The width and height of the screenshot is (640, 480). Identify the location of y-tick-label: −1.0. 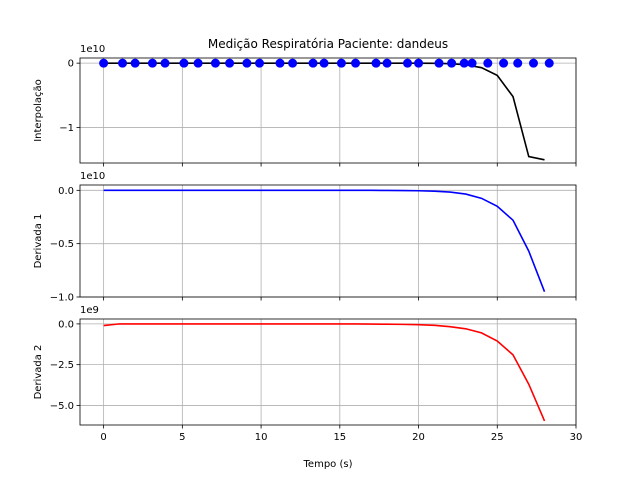
(62, 298).